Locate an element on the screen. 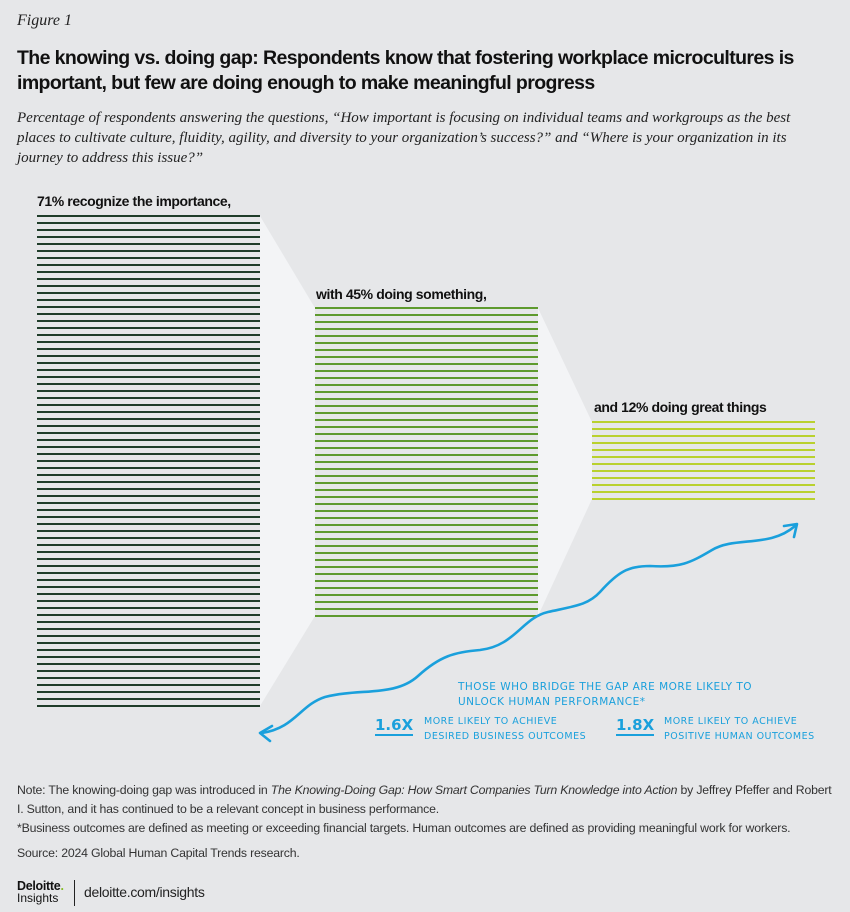  footer-divider is located at coordinates (74, 893).